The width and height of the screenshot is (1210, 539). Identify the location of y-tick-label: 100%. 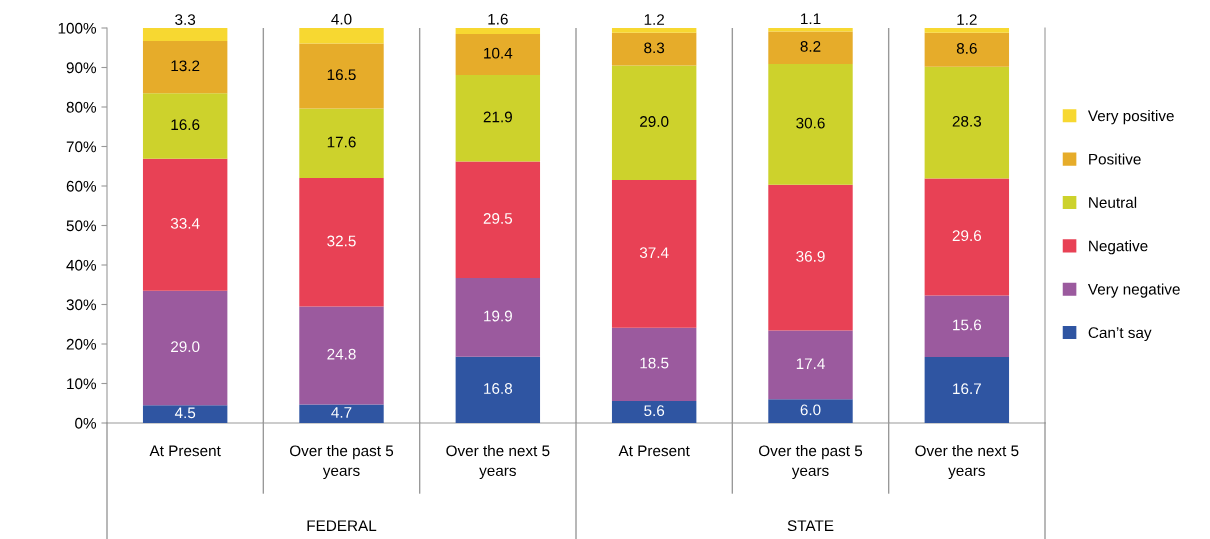
(77, 28).